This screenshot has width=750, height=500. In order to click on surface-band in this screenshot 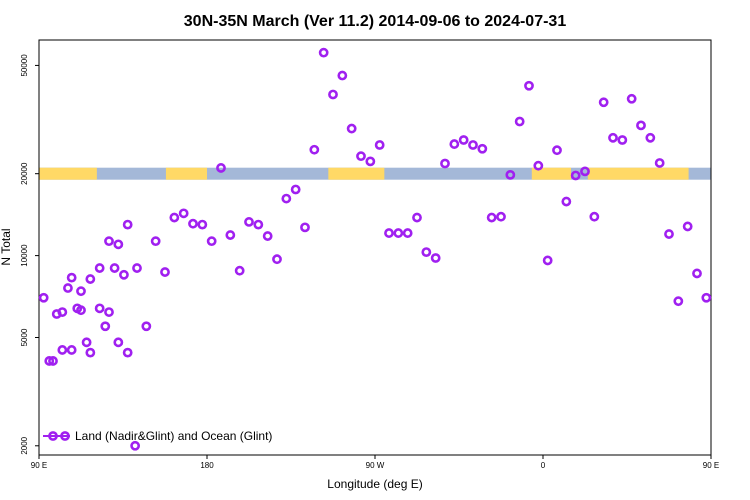, I will do `click(375, 173)`.